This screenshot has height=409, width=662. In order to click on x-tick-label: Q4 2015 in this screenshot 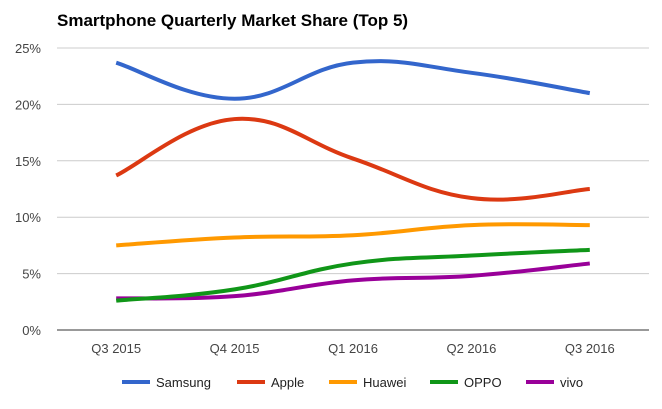, I will do `click(235, 348)`.